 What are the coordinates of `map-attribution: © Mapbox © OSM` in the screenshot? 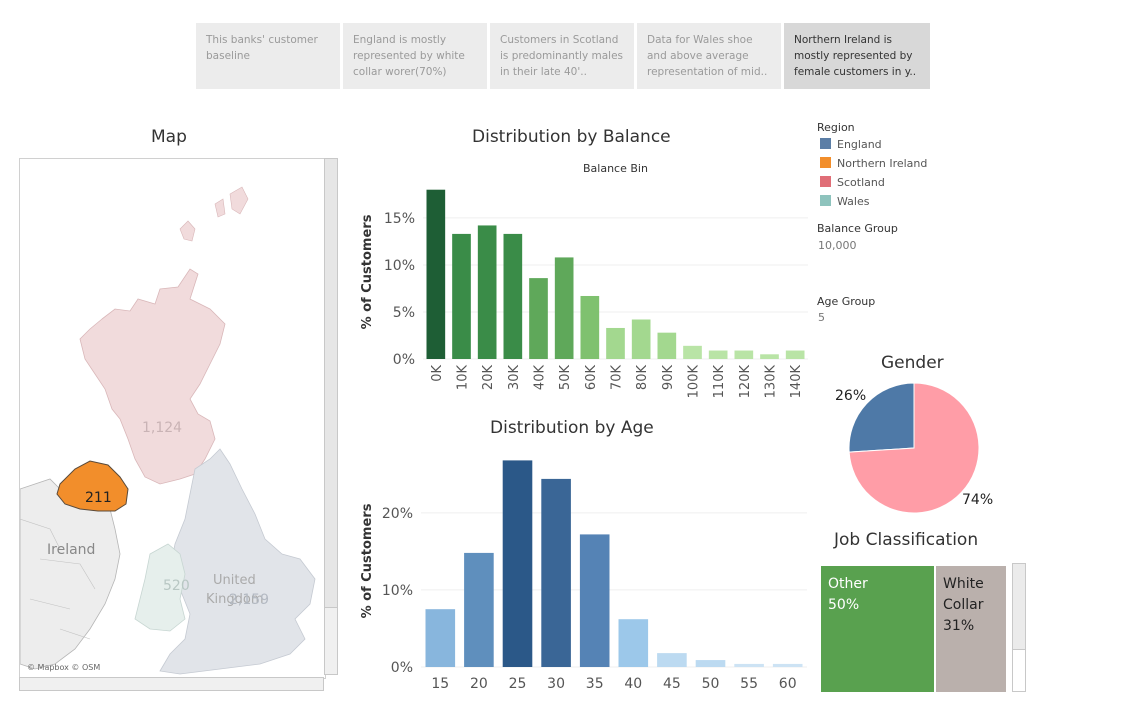 It's located at (63, 667).